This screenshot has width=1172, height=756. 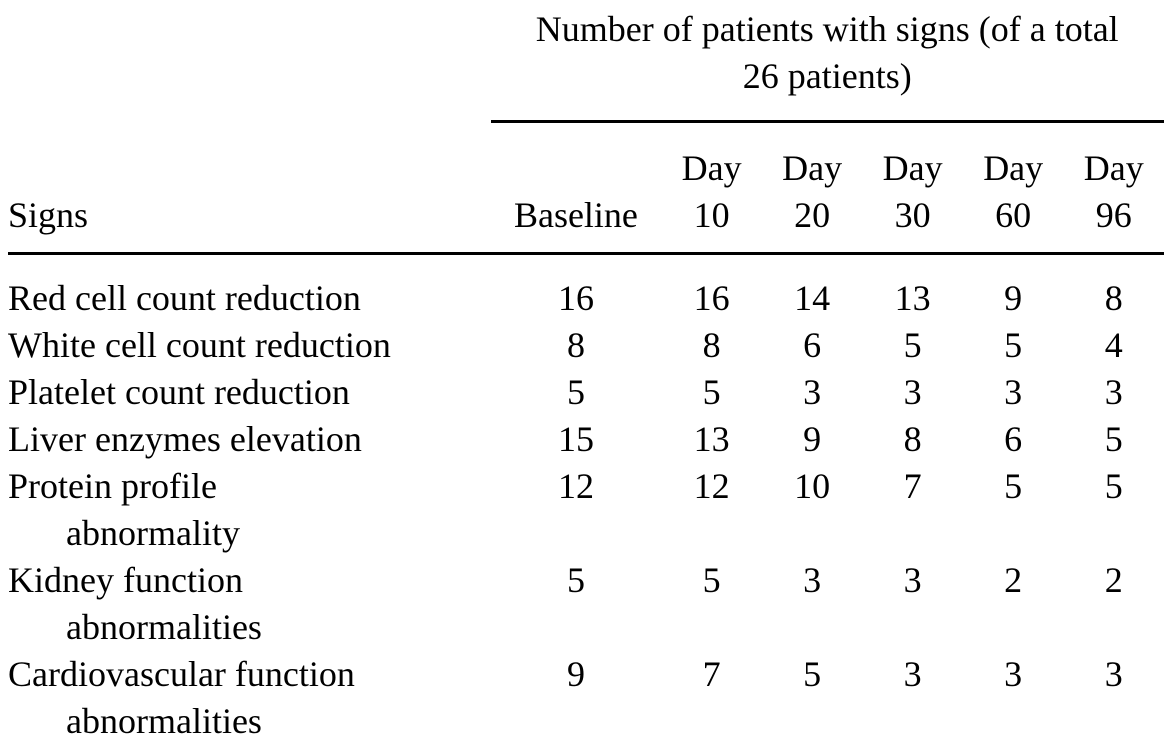 What do you see at coordinates (576, 188) in the screenshot?
I see `column-header-baseline: Baseline` at bounding box center [576, 188].